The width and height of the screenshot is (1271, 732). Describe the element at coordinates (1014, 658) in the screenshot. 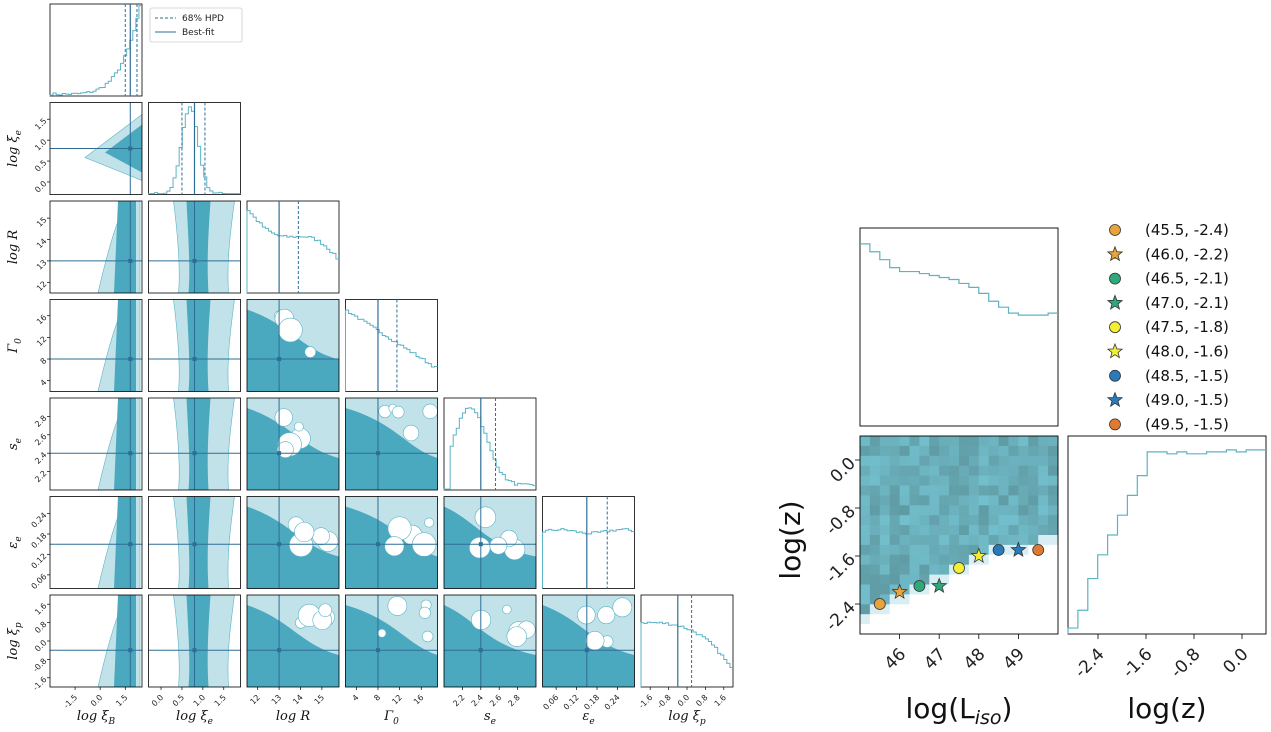

I see `heat-x-tick-label: 49` at that location.